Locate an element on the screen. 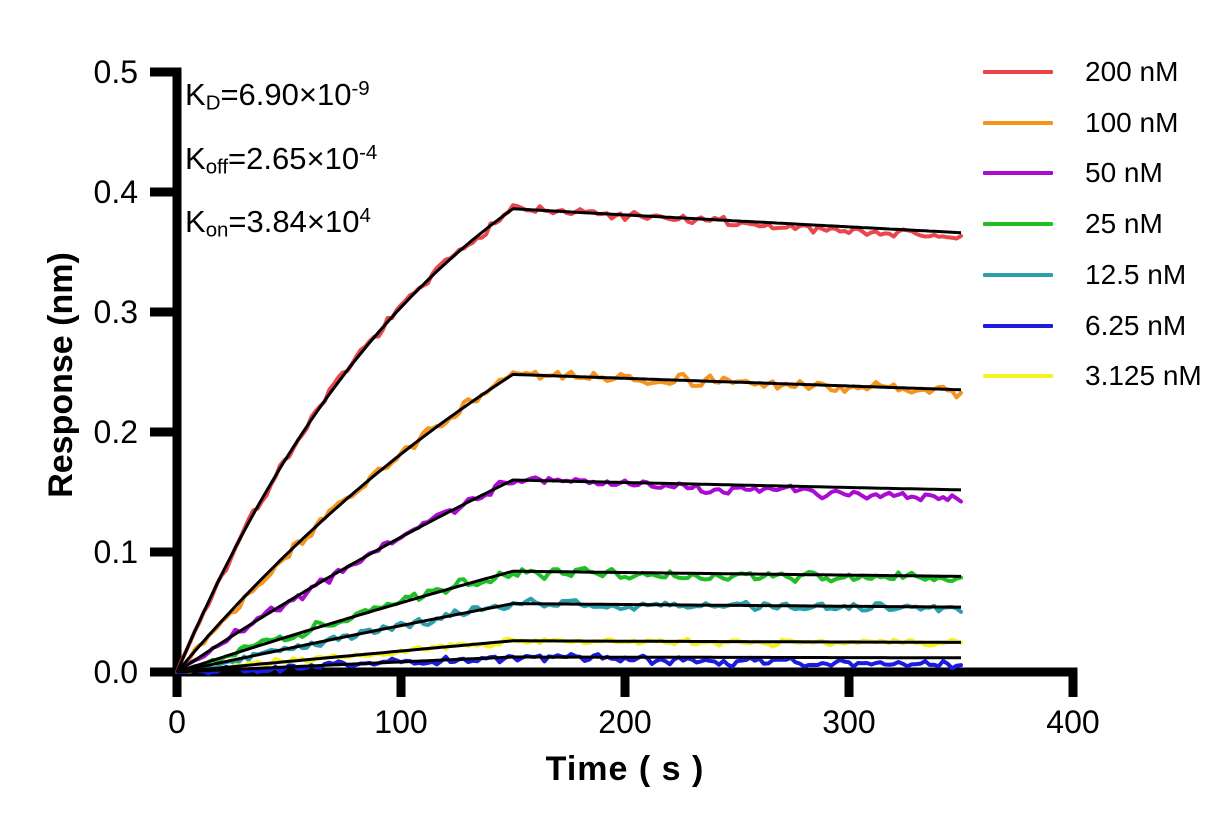 The image size is (1231, 825). x-tick-label: 300 is located at coordinates (848, 722).